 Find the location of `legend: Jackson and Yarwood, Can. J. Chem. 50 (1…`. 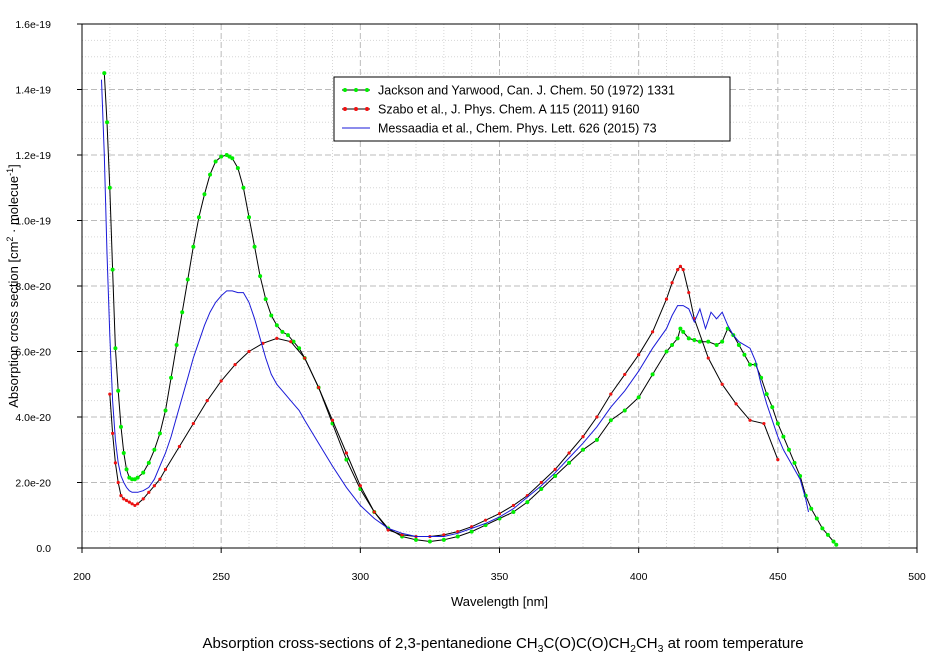

legend: Jackson and Yarwood, Can. J. Chem. 50 (1… is located at coordinates (532, 109).